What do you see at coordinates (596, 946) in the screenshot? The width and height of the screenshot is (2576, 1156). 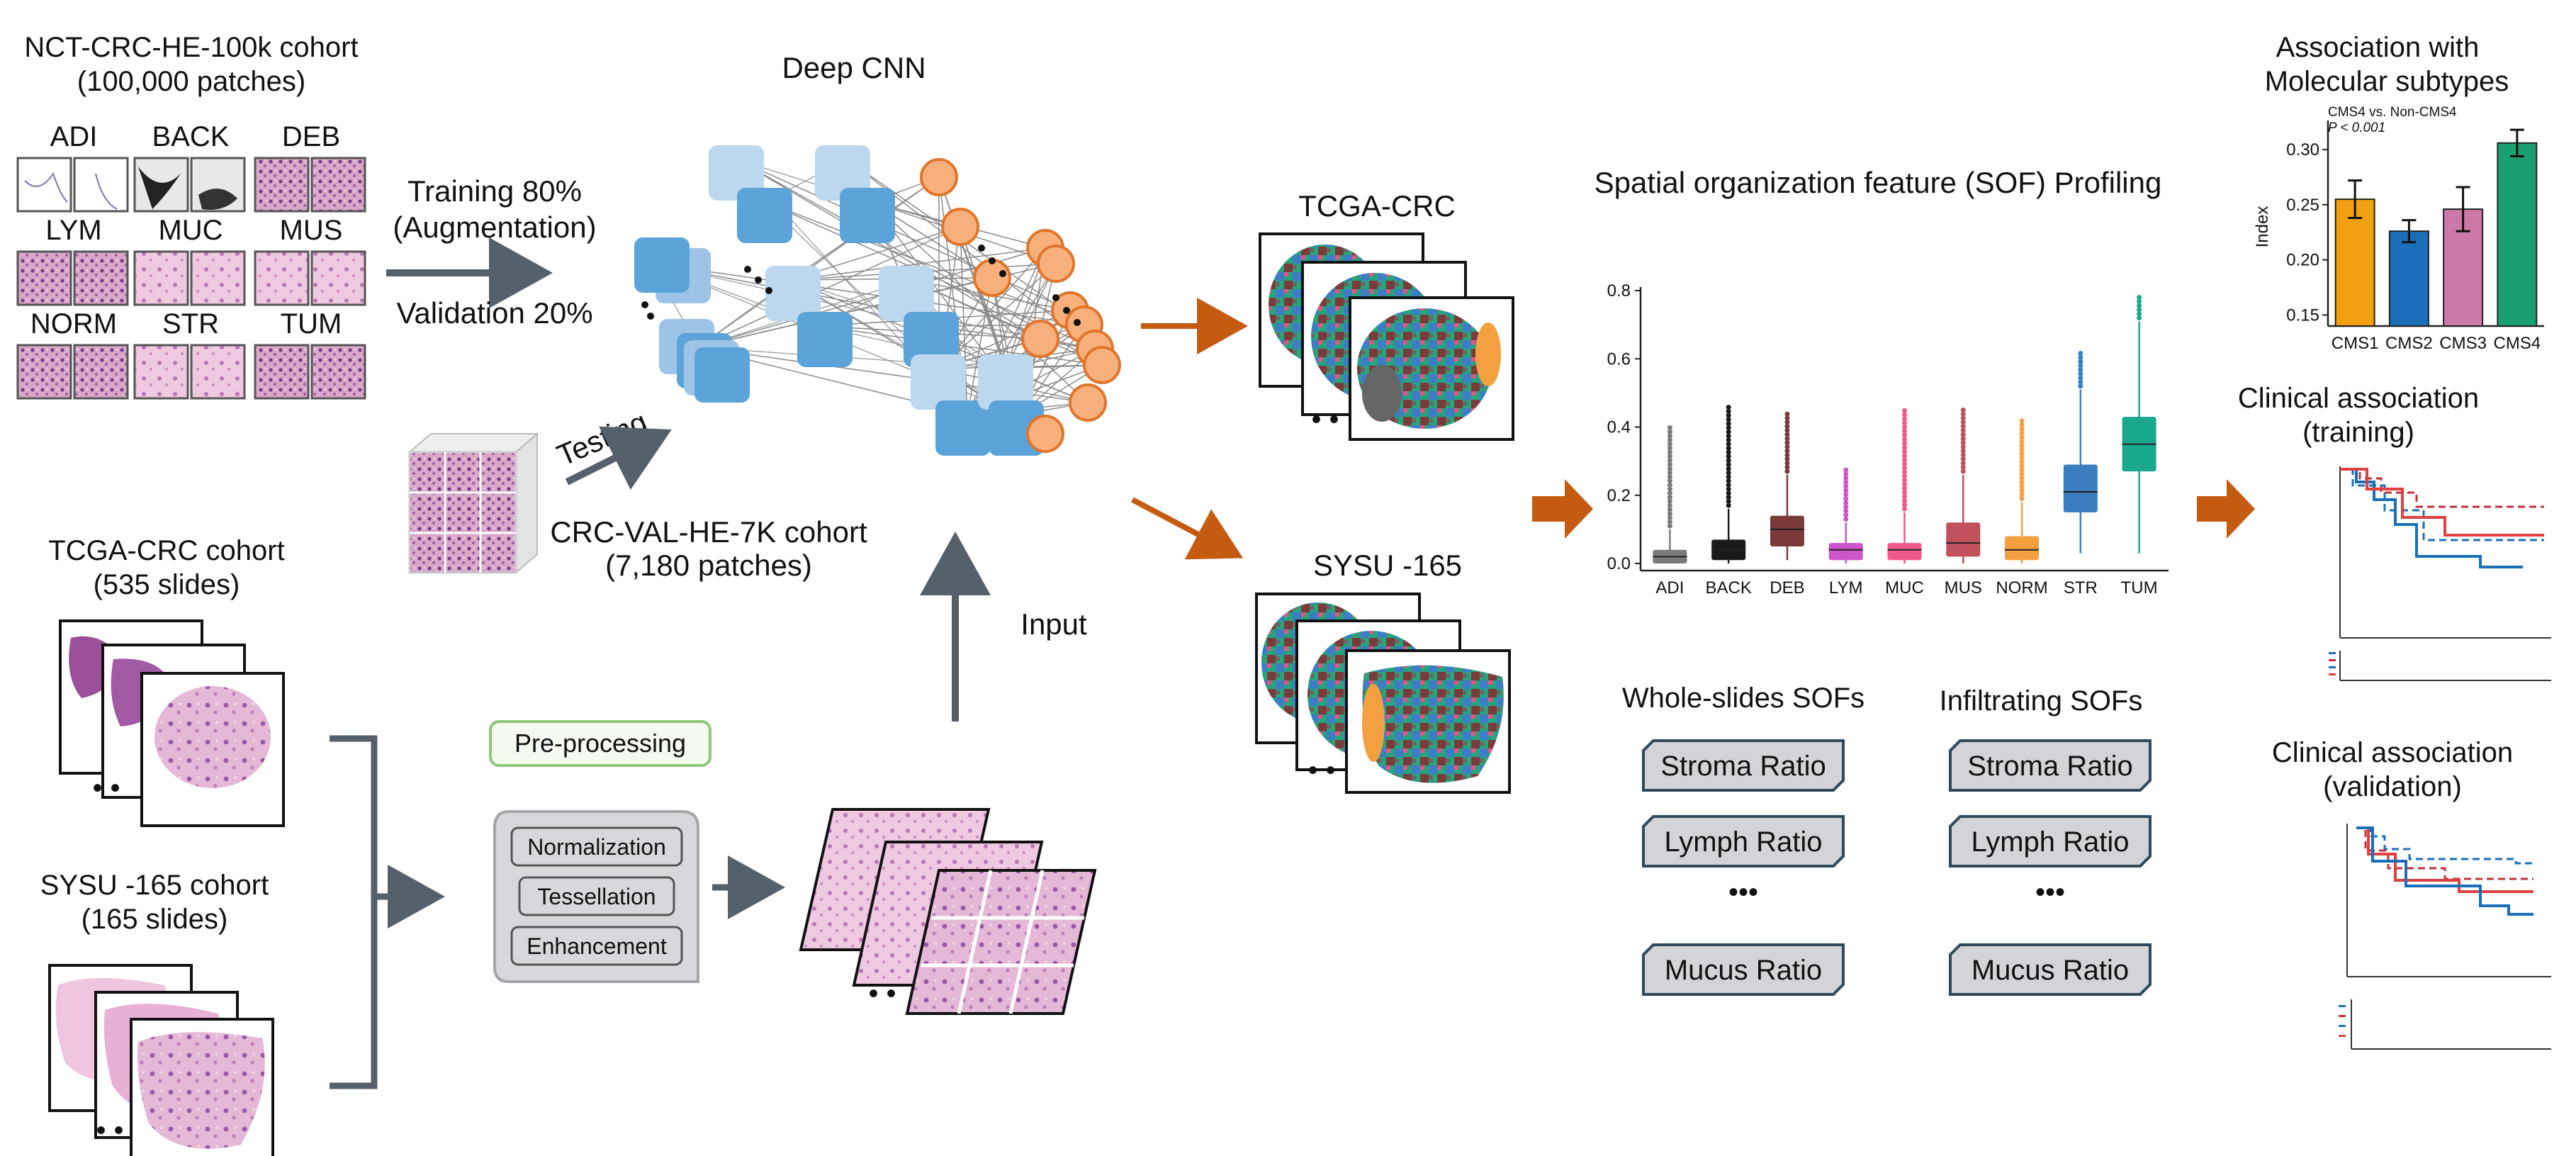 I see `enhancement-step` at bounding box center [596, 946].